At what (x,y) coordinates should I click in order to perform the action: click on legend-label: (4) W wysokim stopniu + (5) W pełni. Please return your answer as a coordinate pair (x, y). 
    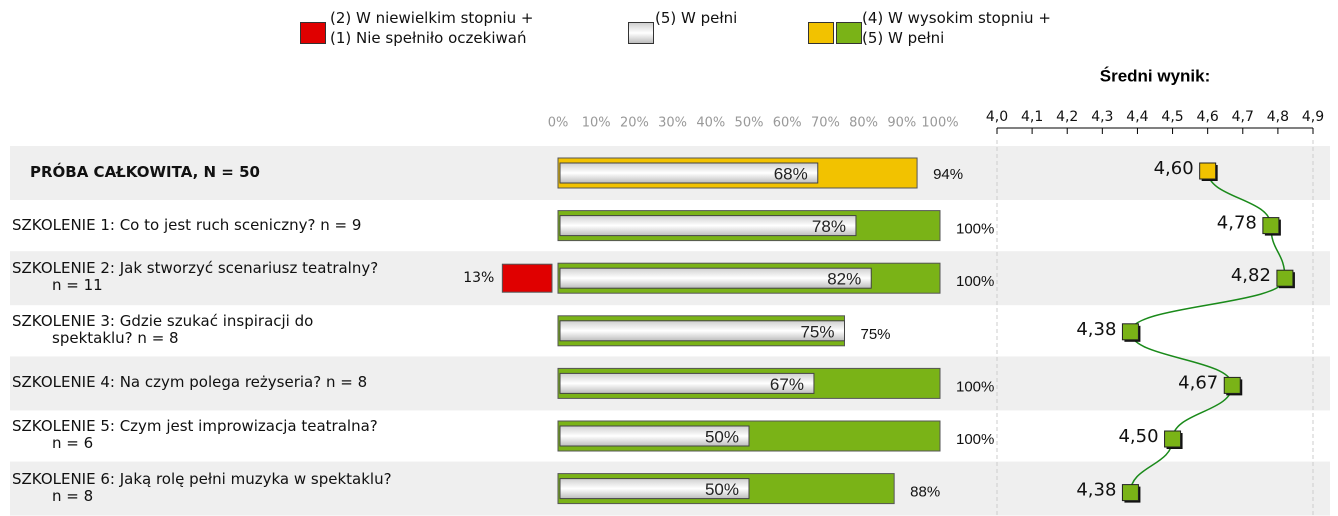
    Looking at the image, I should click on (956, 28).